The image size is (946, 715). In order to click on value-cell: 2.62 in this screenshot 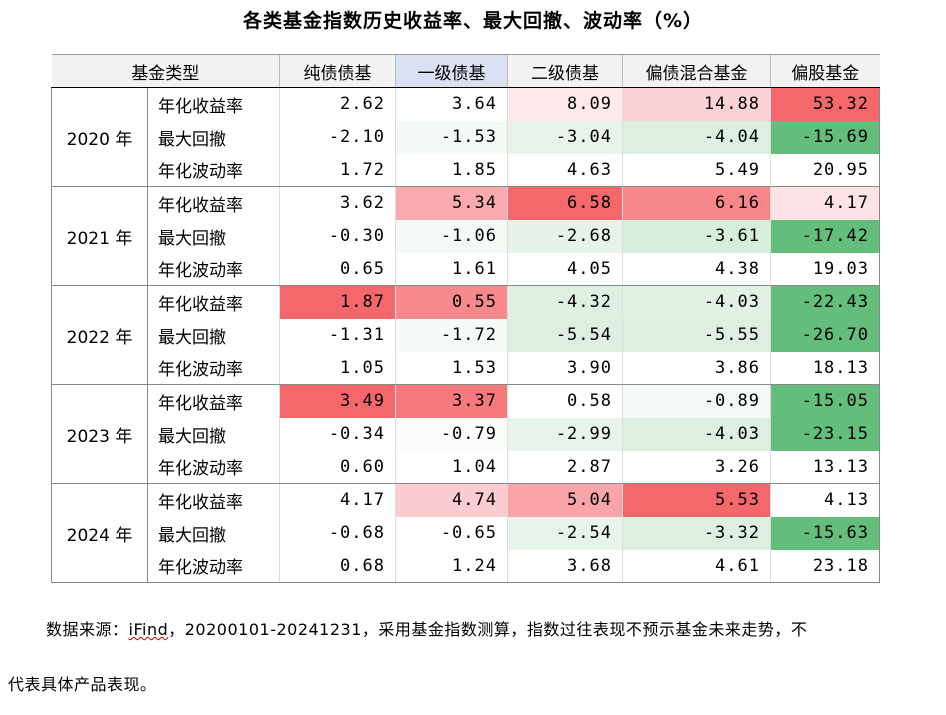, I will do `click(337, 104)`.